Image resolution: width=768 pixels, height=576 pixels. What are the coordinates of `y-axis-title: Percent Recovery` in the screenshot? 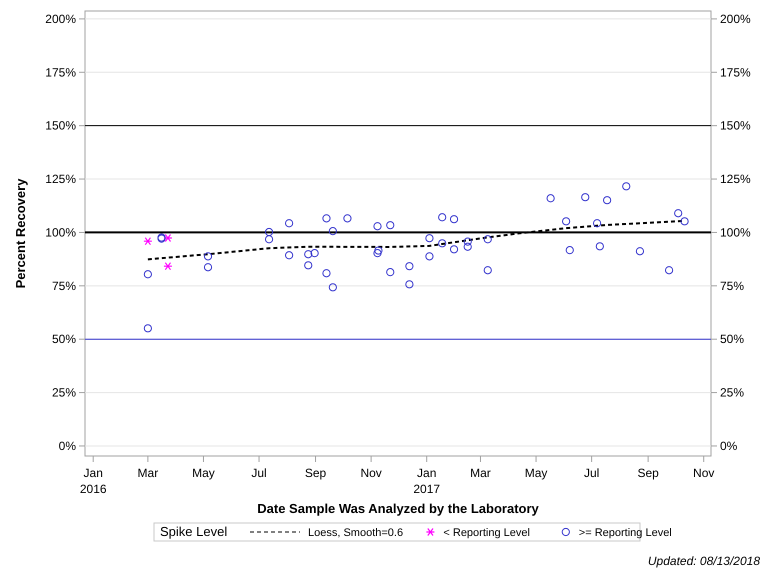 It's located at (20, 233).